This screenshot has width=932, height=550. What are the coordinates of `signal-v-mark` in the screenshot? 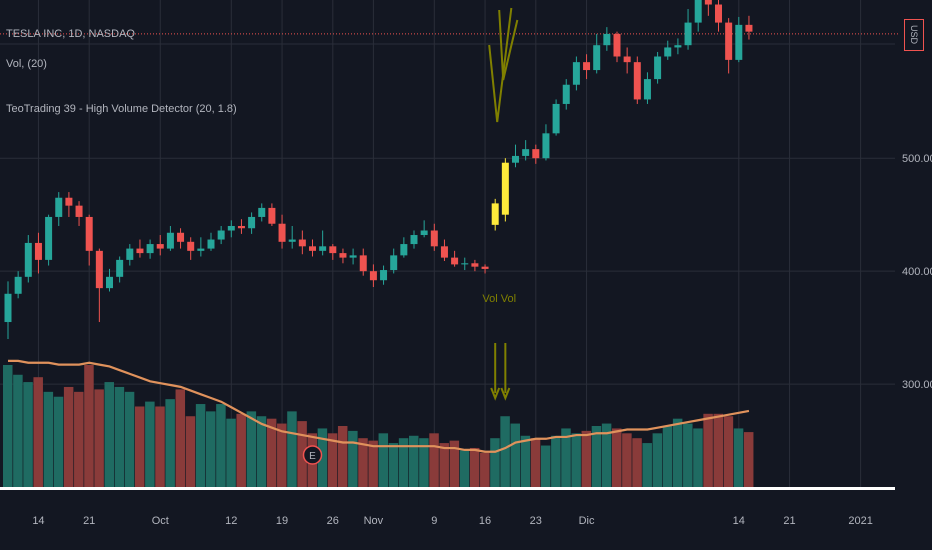 It's located at (508, 45).